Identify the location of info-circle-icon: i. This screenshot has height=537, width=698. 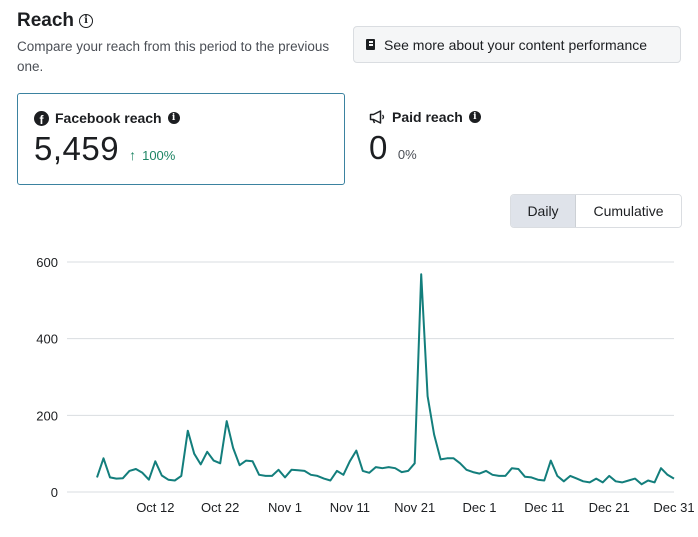
(86, 21).